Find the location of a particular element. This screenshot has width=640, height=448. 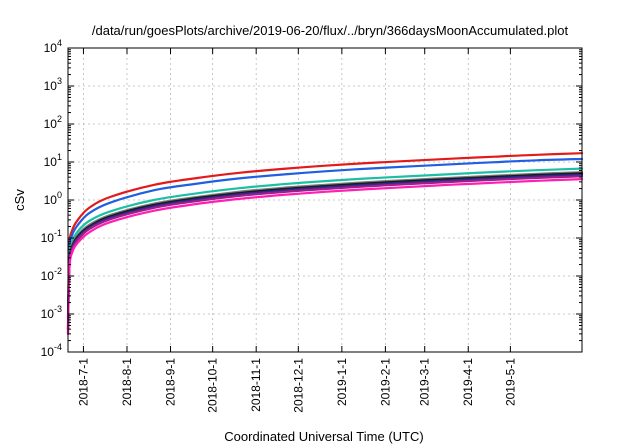

y-tick-label: 10⁻² is located at coordinates (51, 274).